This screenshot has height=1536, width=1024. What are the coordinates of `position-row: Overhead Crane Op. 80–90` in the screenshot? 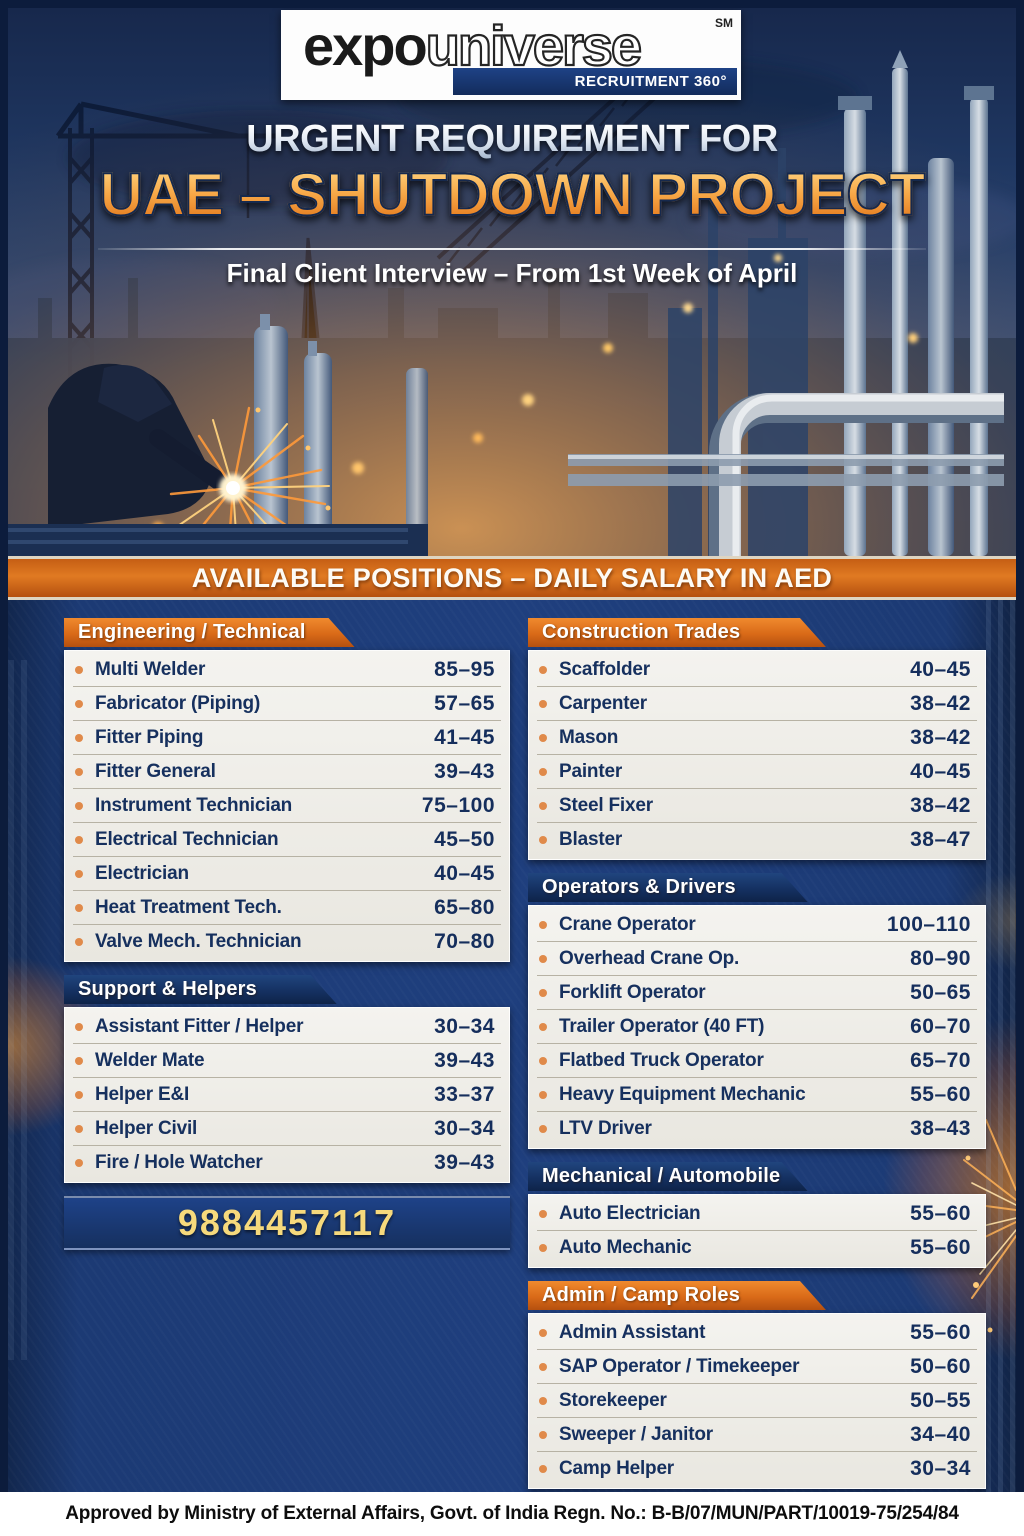 It's located at (757, 959).